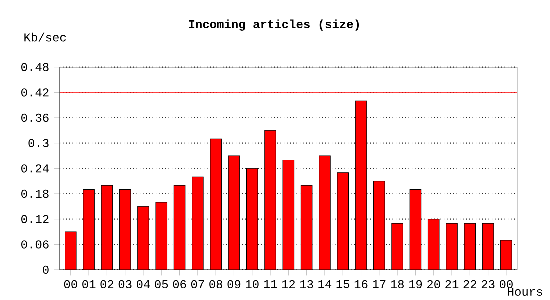 Image resolution: width=550 pixels, height=300 pixels. What do you see at coordinates (252, 284) in the screenshot?
I see `x-tick-label: 10` at bounding box center [252, 284].